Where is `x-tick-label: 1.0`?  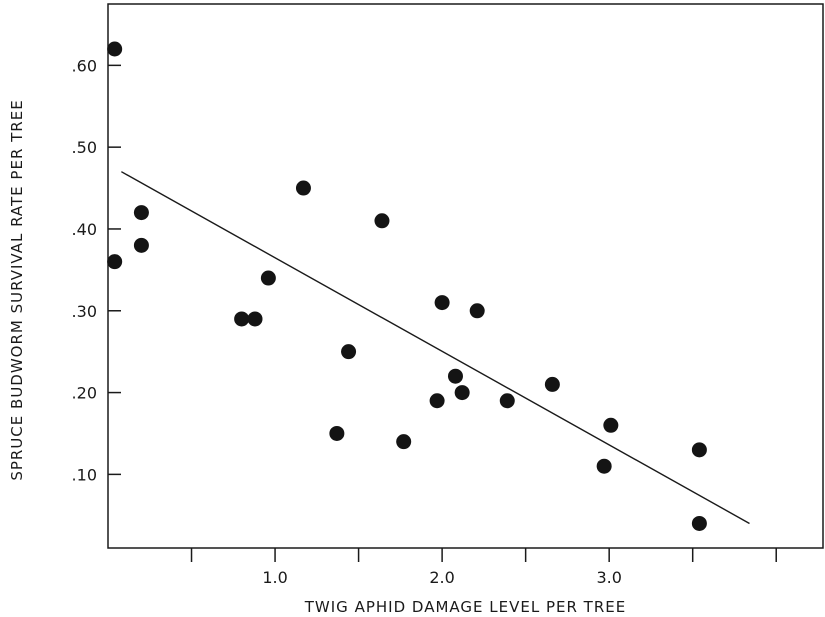 x-tick-label: 1.0 is located at coordinates (274, 577).